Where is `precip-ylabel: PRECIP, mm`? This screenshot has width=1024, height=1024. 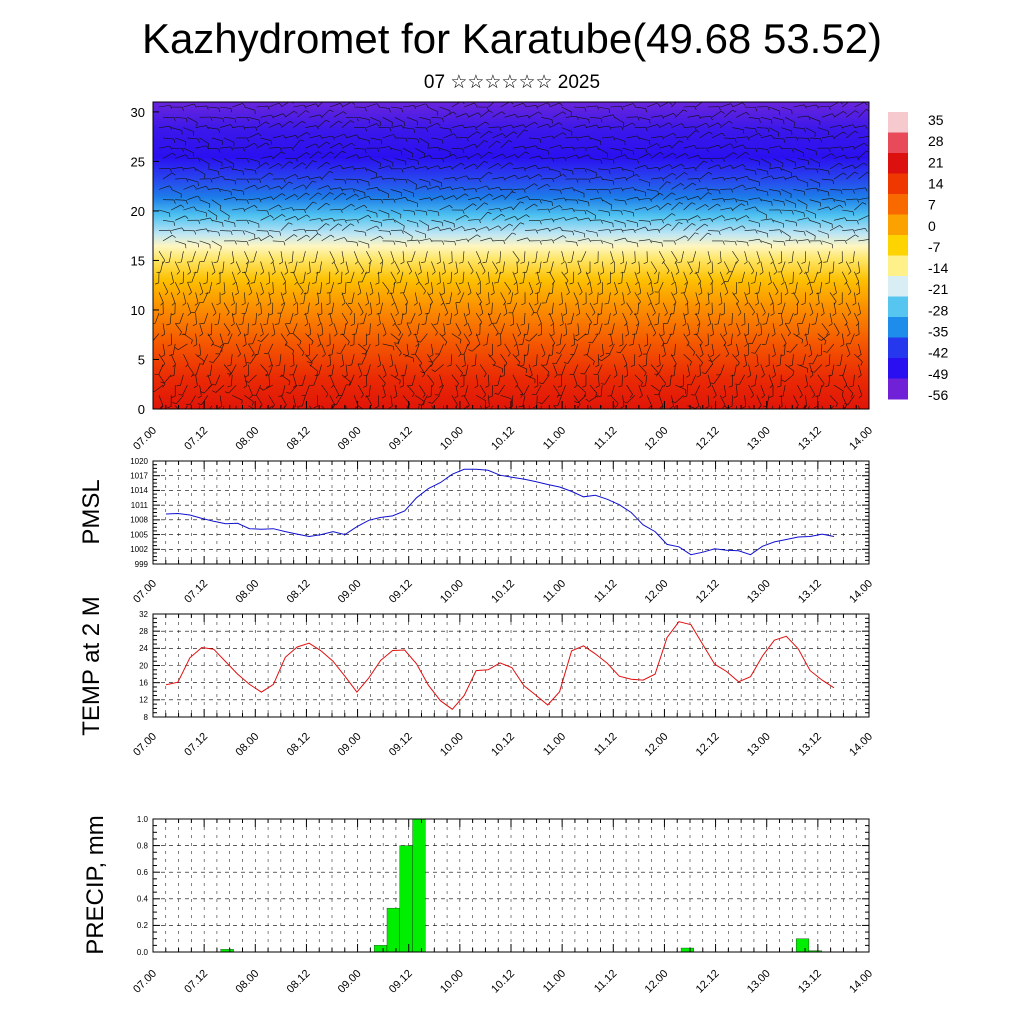
precip-ylabel: PRECIP, mm is located at coordinates (95, 885).